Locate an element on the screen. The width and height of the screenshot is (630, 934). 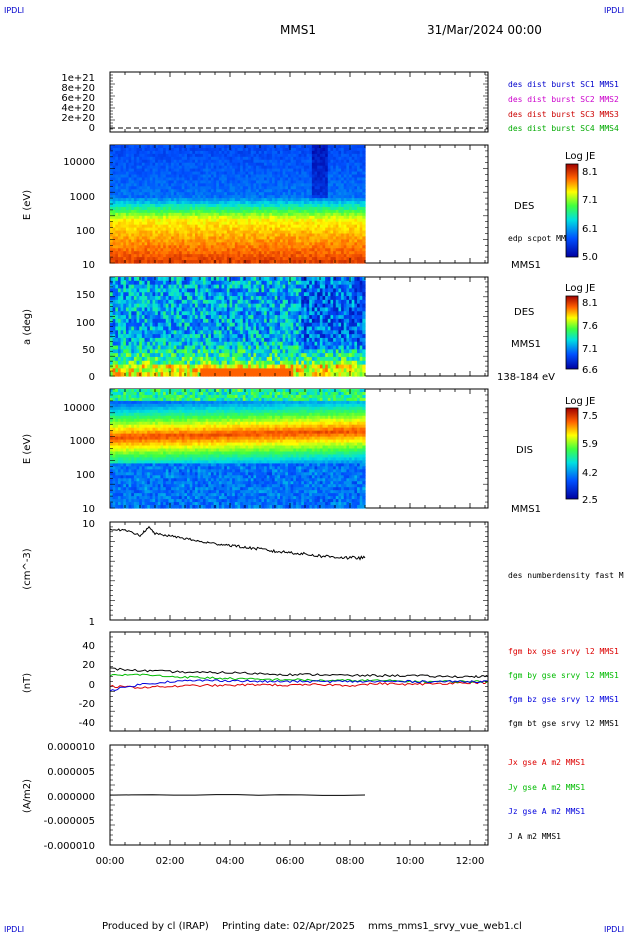
header-date-time: 31/Mar/2024 00:00 is located at coordinates (484, 30).